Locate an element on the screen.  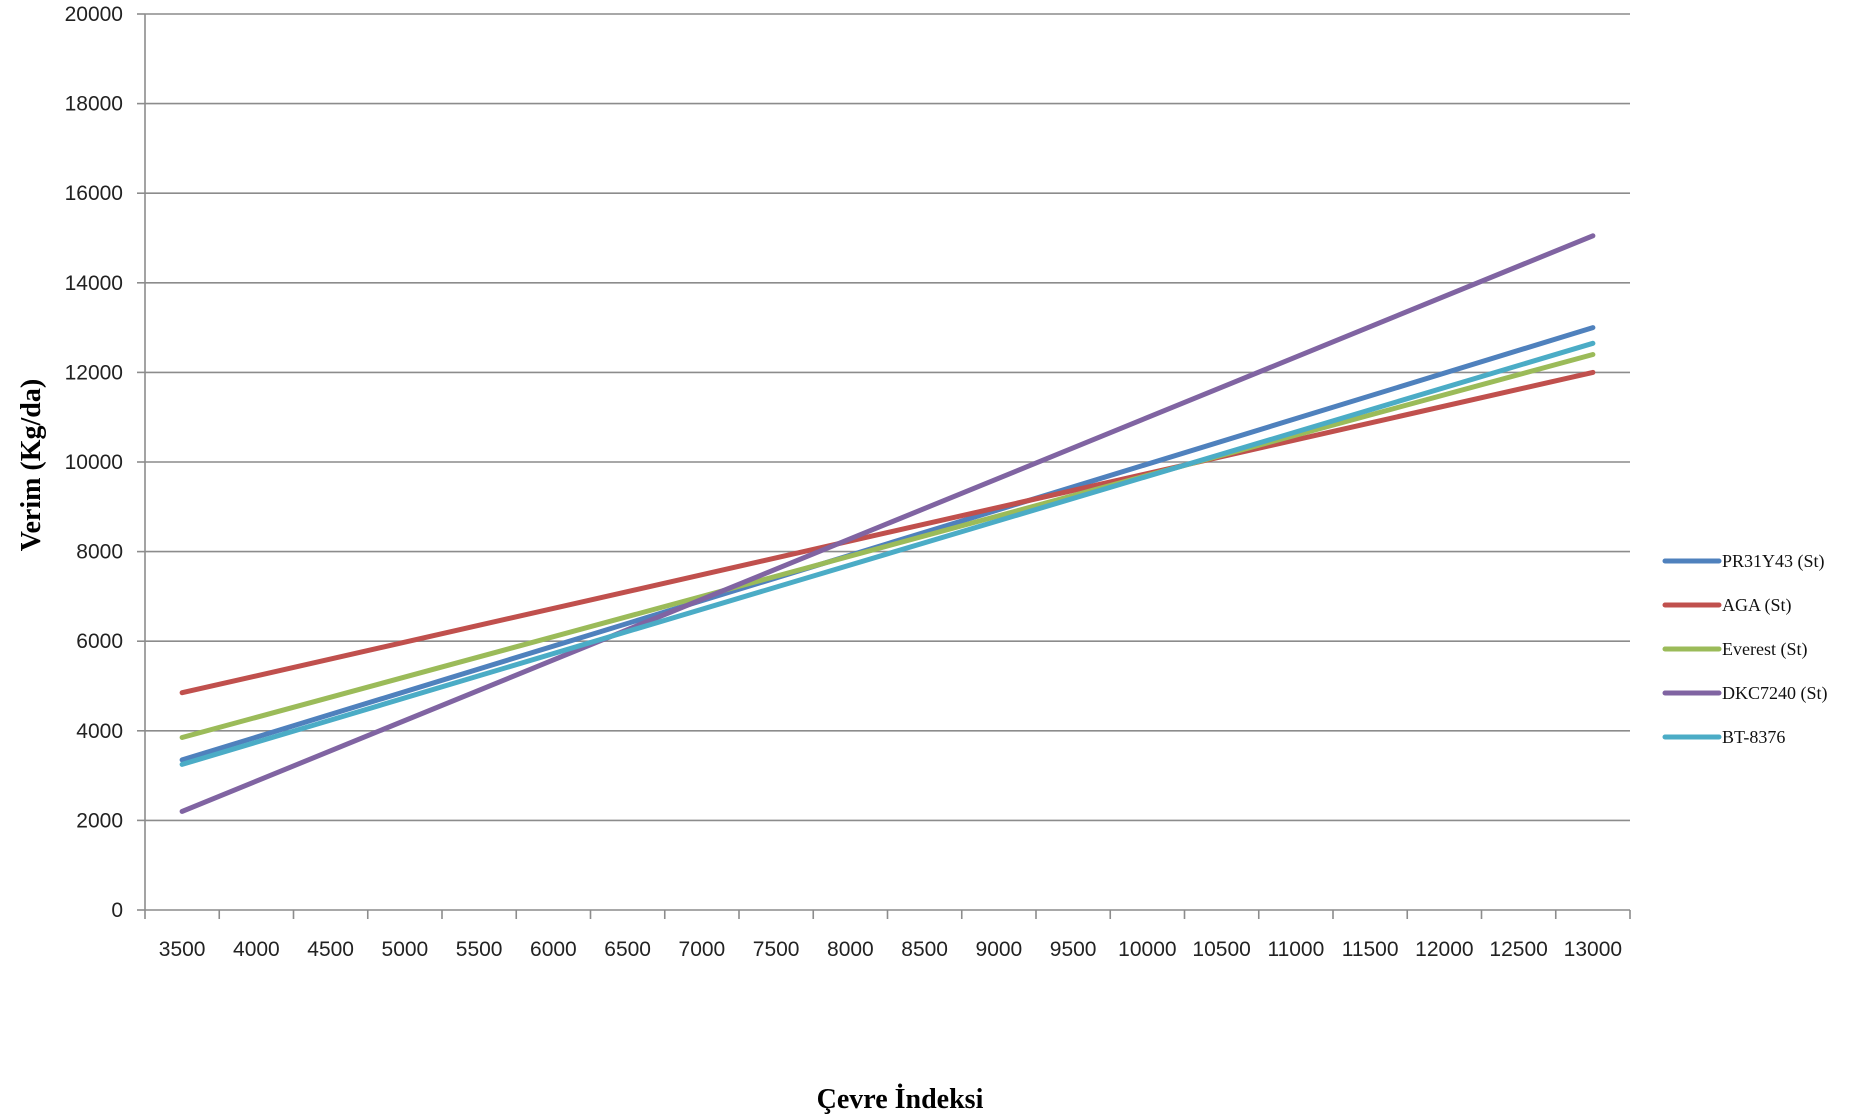
y-tick-label: 4000 is located at coordinates (99, 731).